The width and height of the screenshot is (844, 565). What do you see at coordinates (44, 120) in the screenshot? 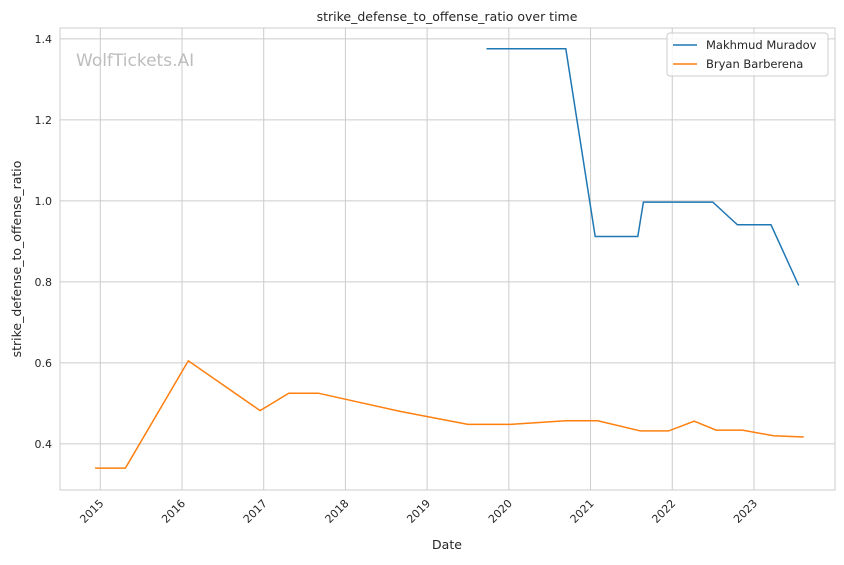
I see `y-tick-label: 1.2` at bounding box center [44, 120].